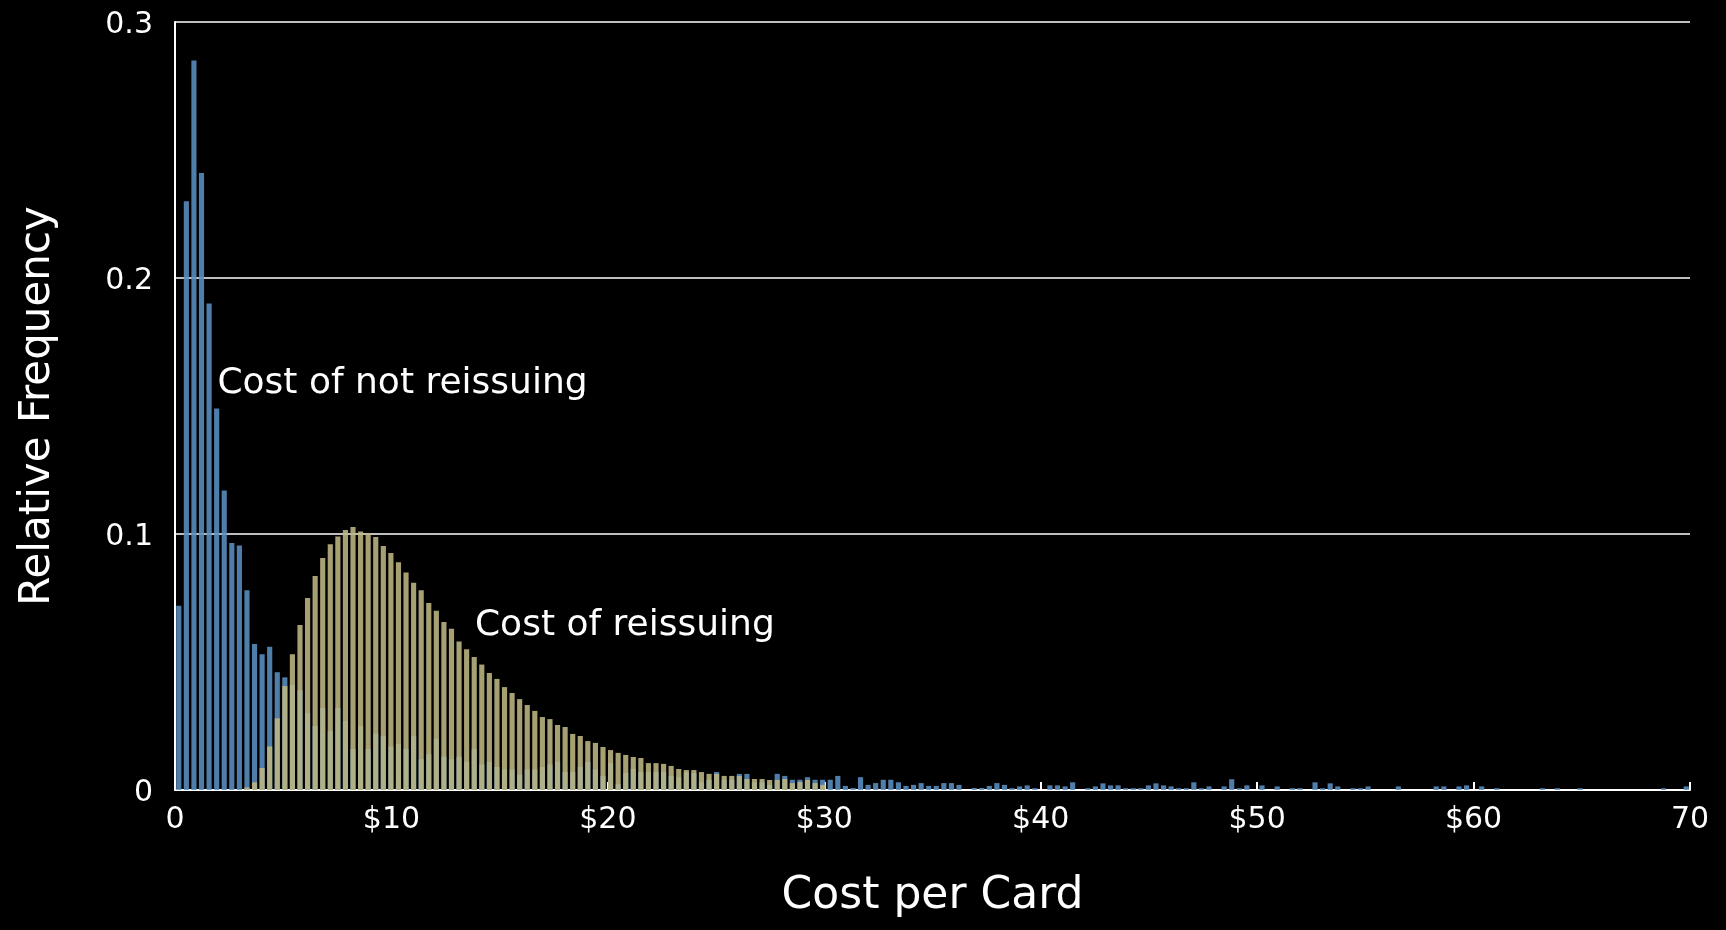 This screenshot has width=1726, height=930. What do you see at coordinates (608, 817) in the screenshot?
I see `x-tick-label: $20` at bounding box center [608, 817].